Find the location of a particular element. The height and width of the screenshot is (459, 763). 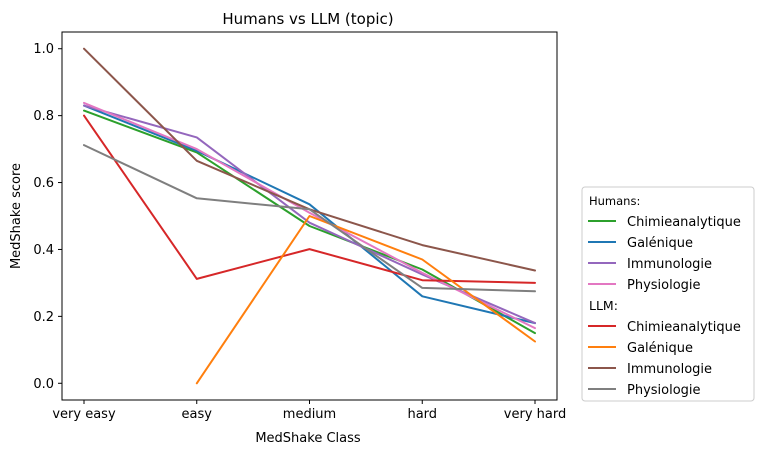

y-tick-label: 0.6 is located at coordinates (43, 183).